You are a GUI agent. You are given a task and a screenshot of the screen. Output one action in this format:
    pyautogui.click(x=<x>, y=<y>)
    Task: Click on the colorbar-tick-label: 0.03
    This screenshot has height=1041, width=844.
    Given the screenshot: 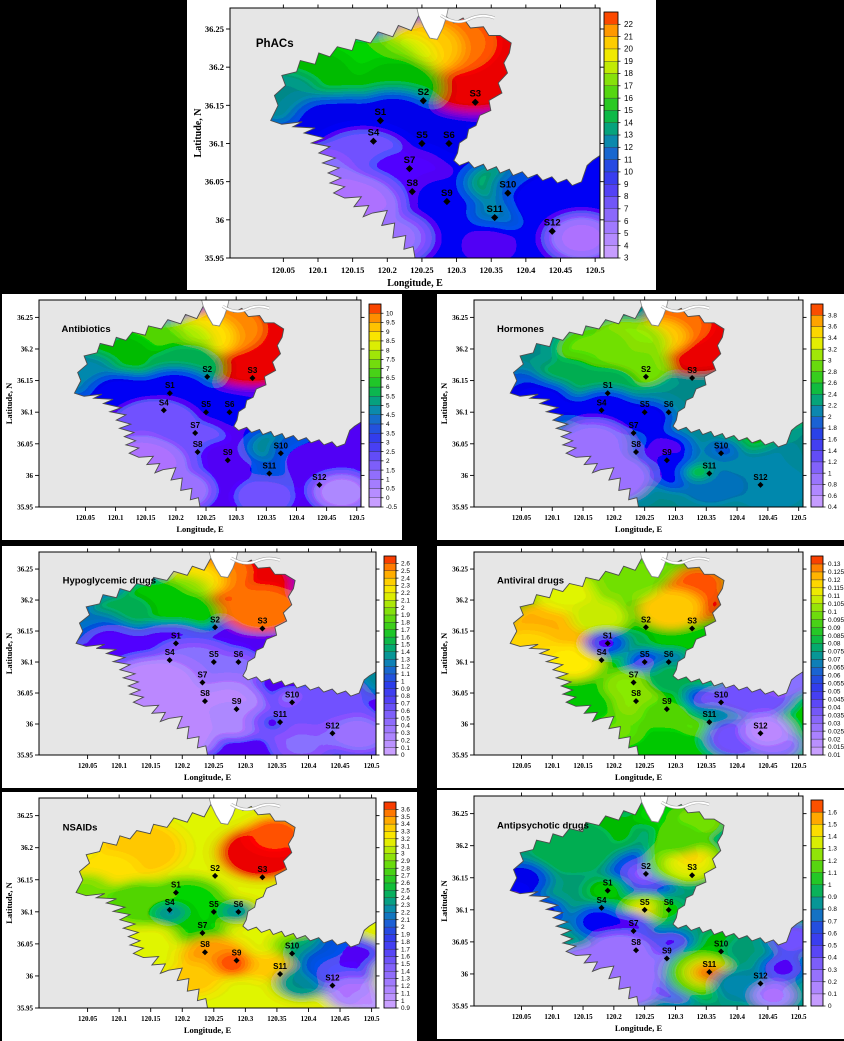 What is the action you would take?
    pyautogui.click(x=834, y=723)
    